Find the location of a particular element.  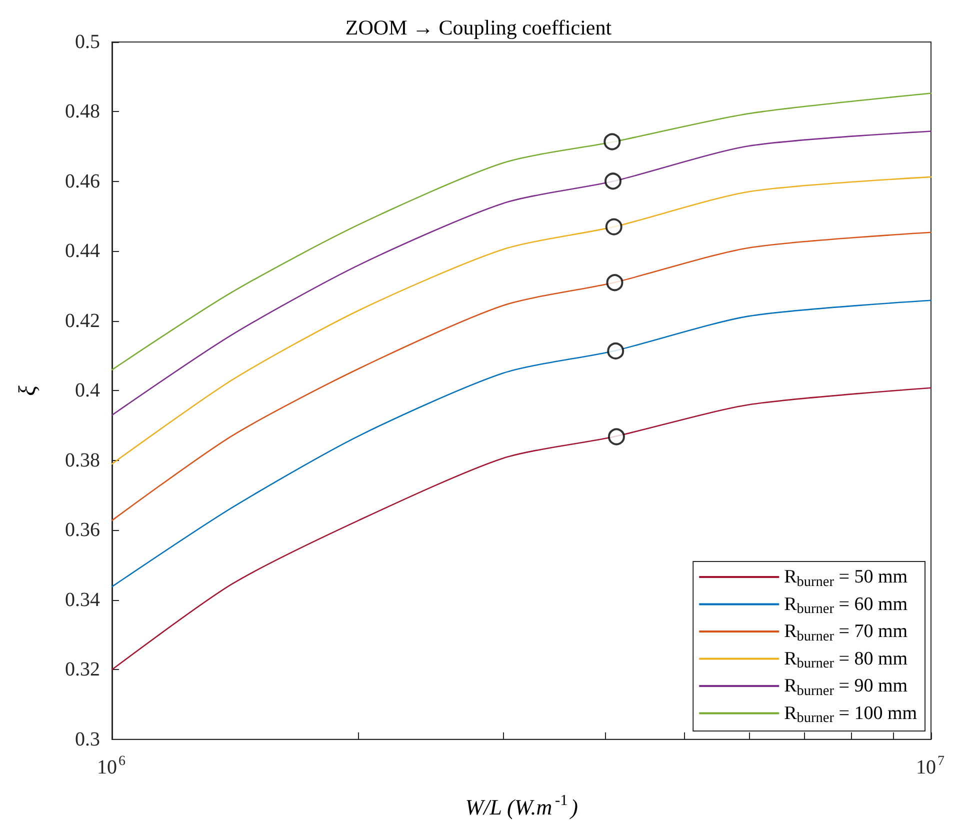

y-axis-title: ξ is located at coordinates (28, 390).